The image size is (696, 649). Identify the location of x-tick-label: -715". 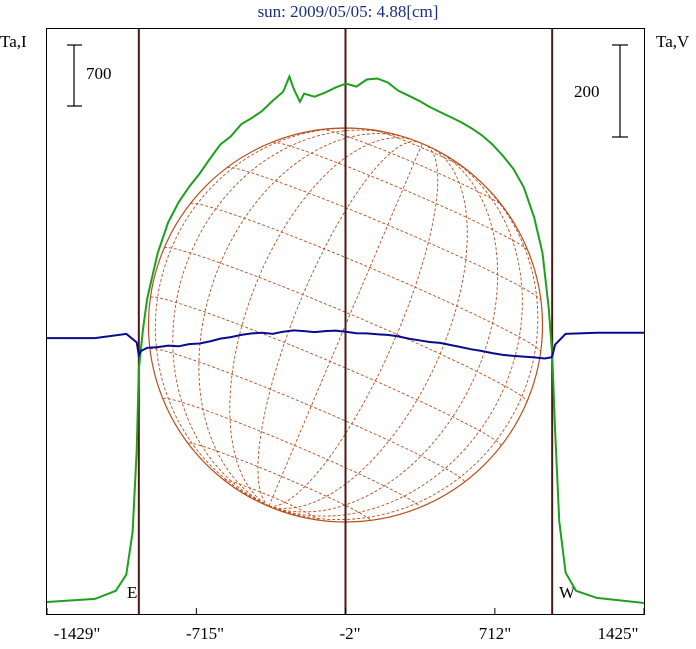
(205, 633).